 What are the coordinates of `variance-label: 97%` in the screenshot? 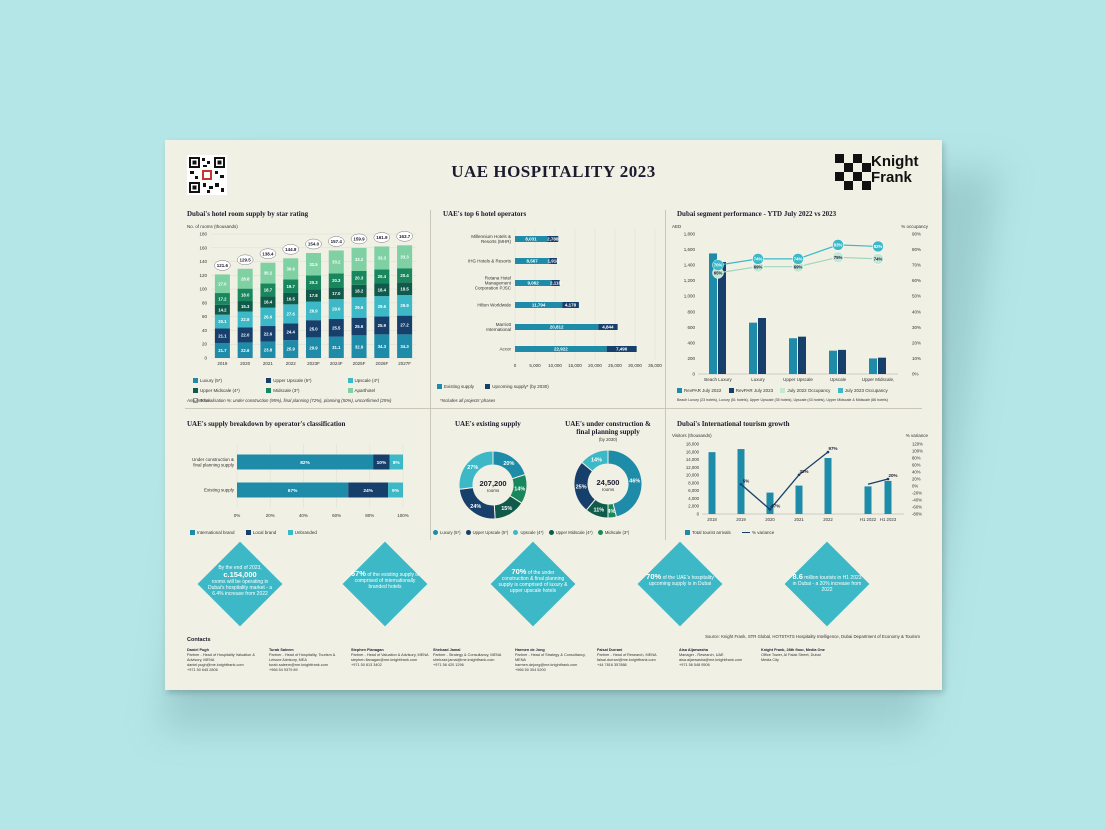 It's located at (832, 448).